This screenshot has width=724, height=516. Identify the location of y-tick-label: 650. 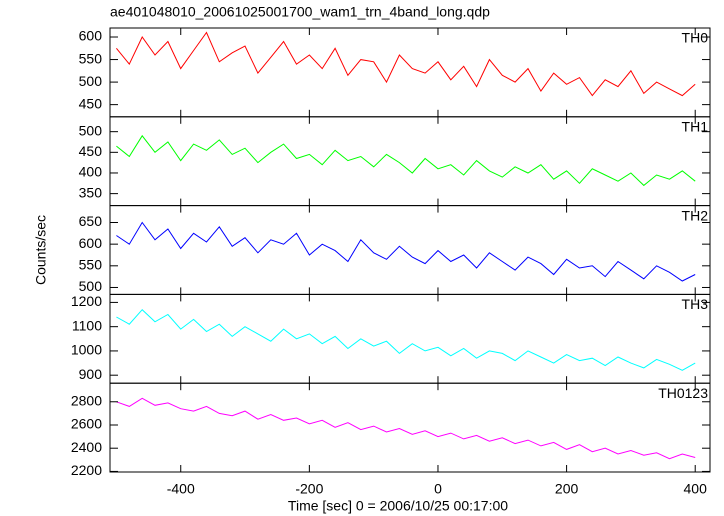
(91, 221).